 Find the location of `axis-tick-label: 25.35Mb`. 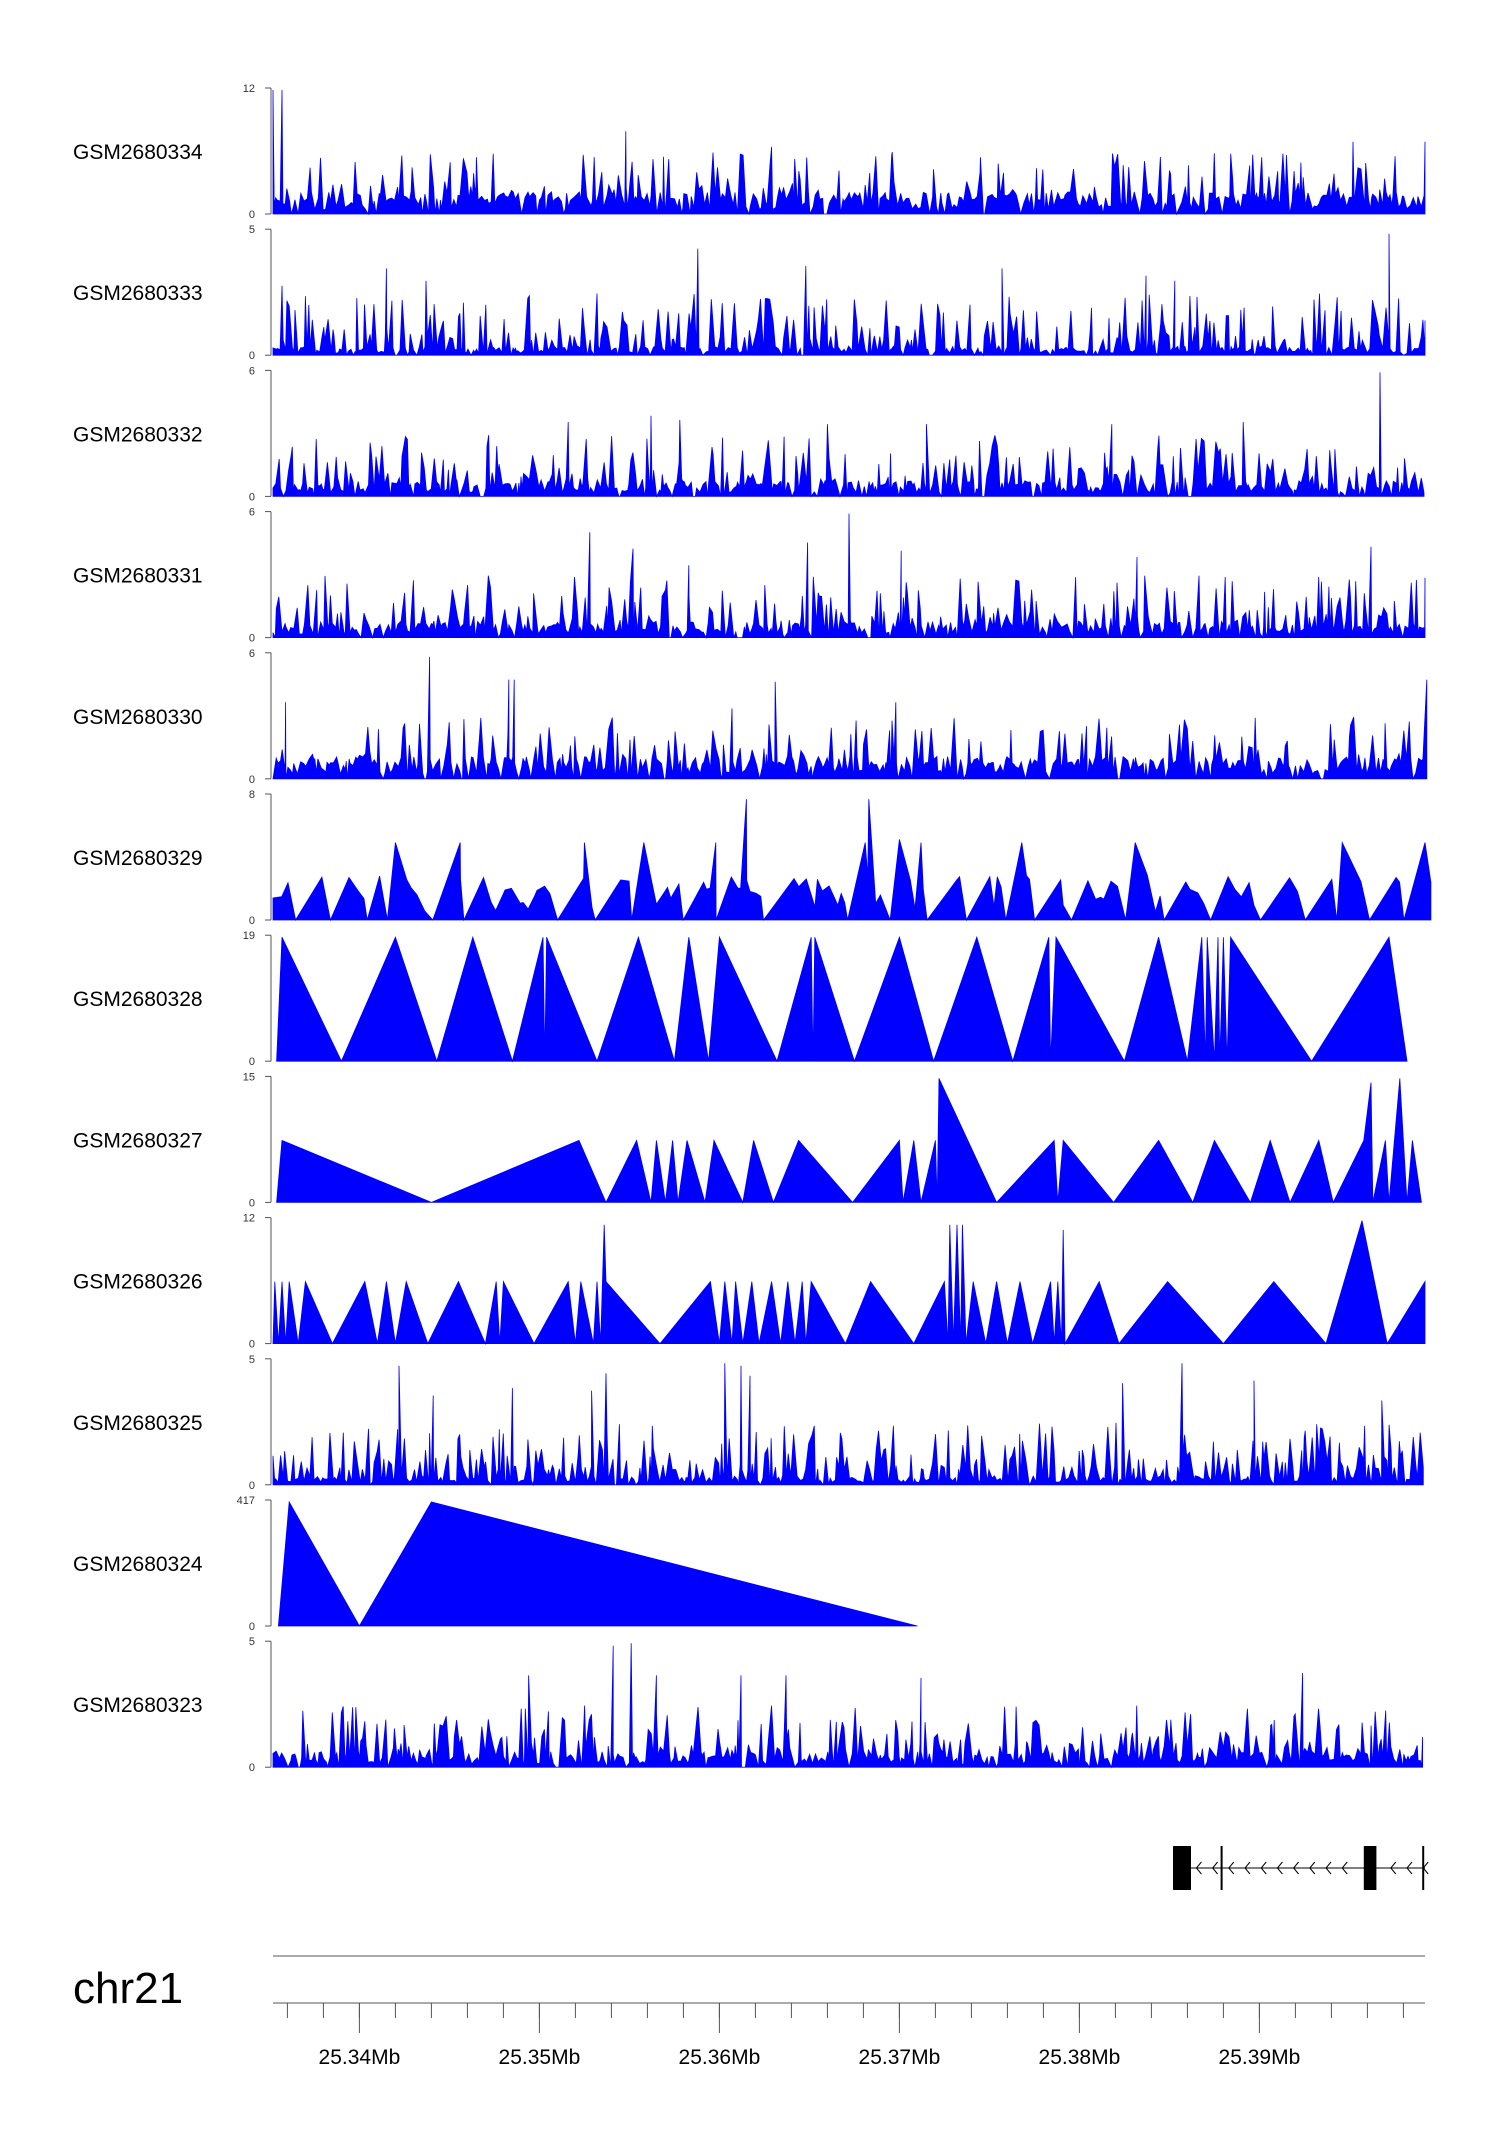

axis-tick-label: 25.35Mb is located at coordinates (540, 2057).